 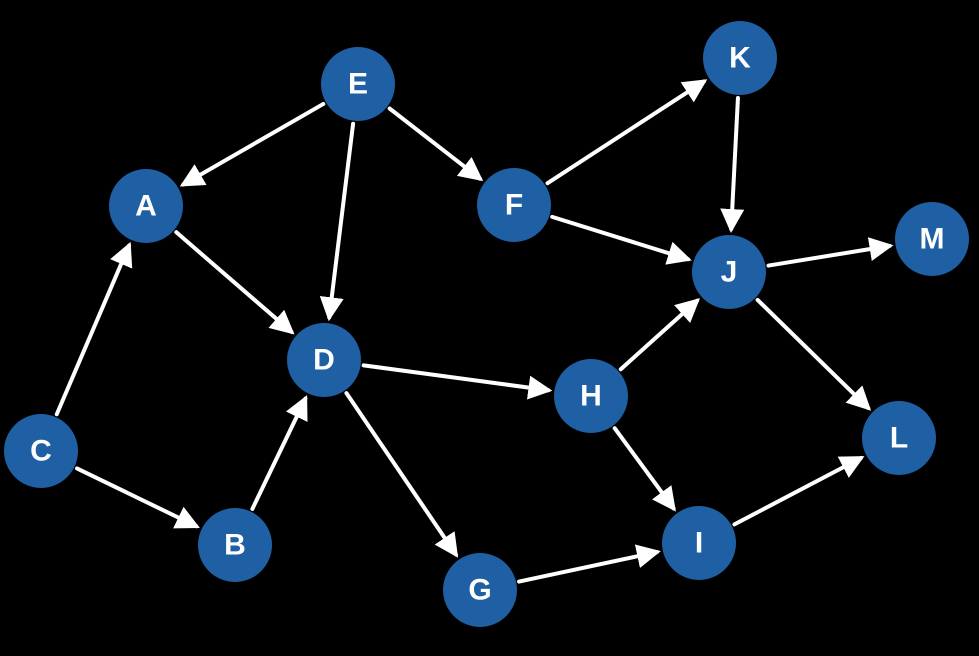 I want to click on node-label: G, so click(x=479, y=590).